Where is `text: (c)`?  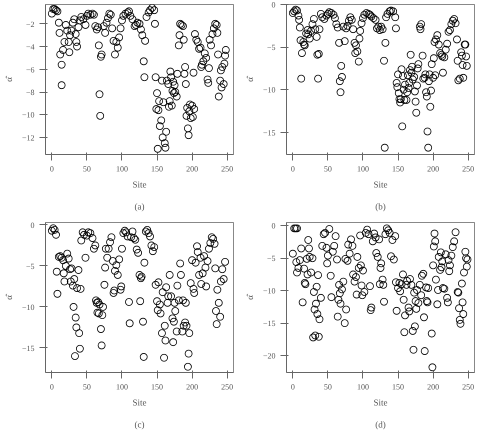
text: (c) is located at coordinates (139, 425).